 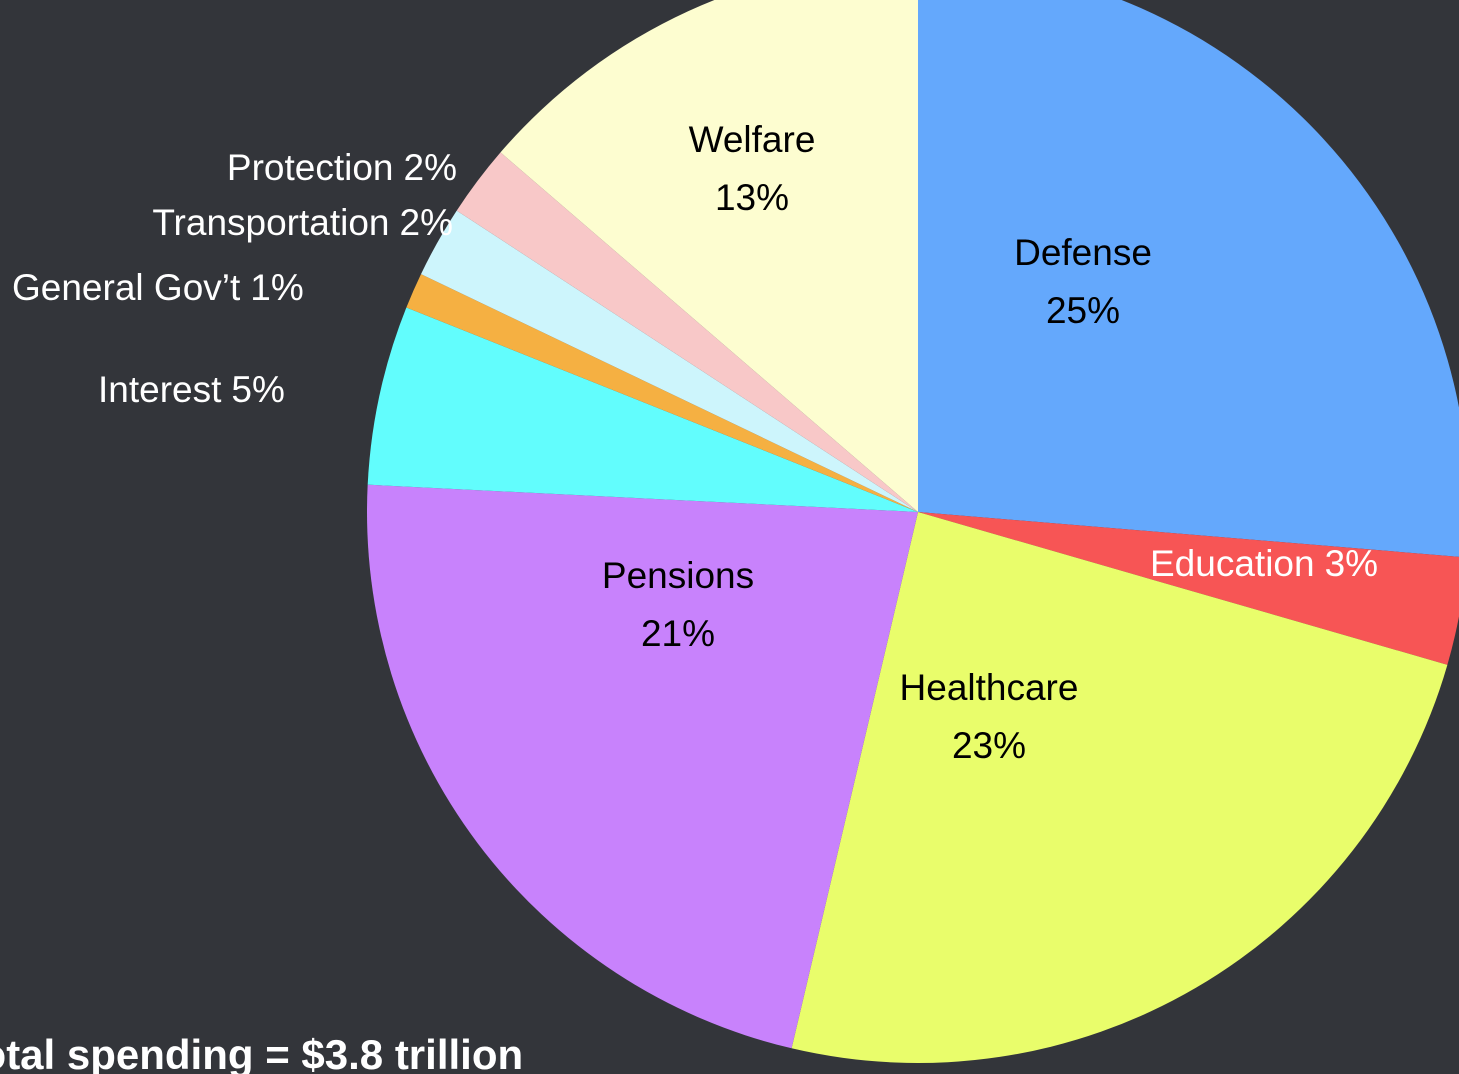 I want to click on slice-label: Welfare 13%, so click(x=752, y=168).